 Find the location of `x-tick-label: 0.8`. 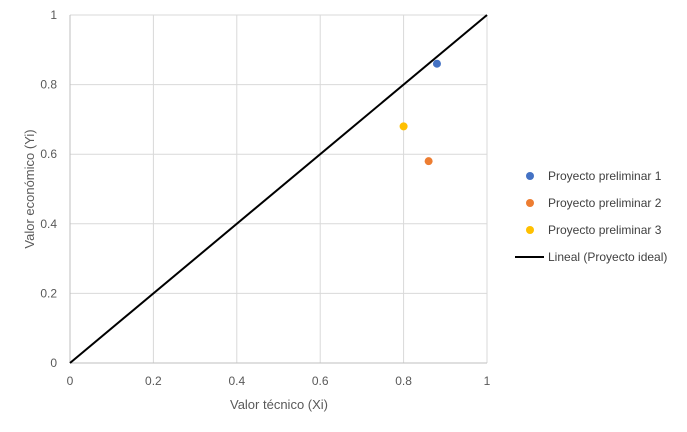

x-tick-label: 0.8 is located at coordinates (403, 381).